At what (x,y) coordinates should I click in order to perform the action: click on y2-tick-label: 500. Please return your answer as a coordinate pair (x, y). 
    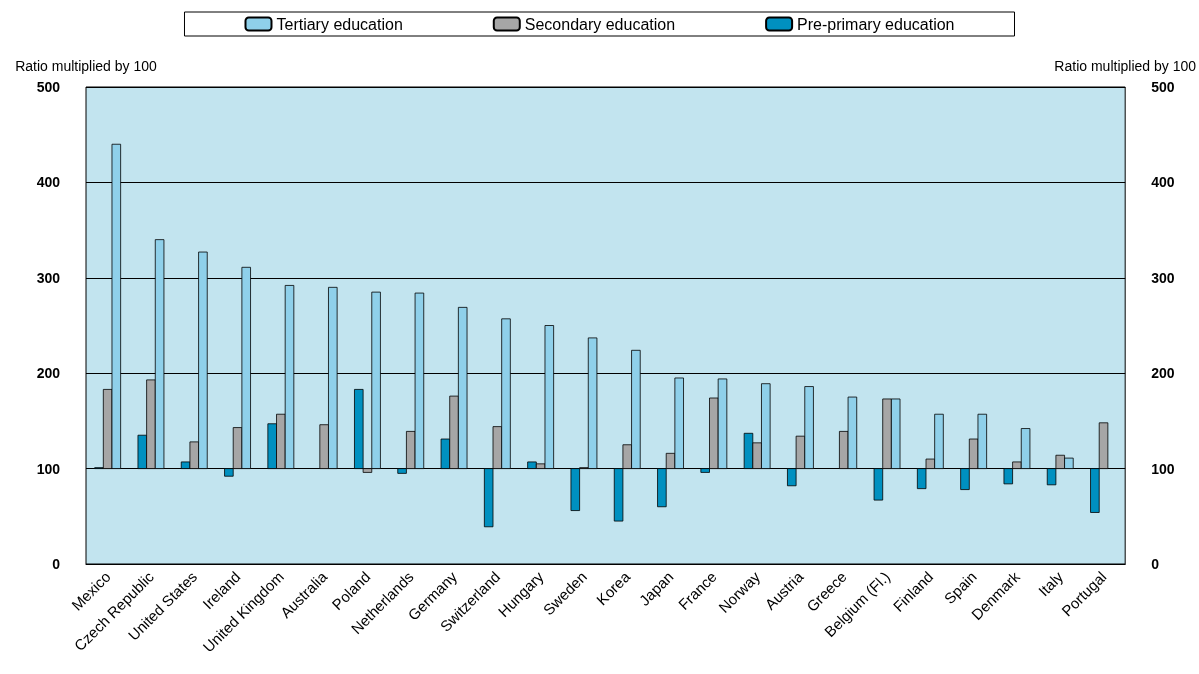
    Looking at the image, I should click on (1163, 87).